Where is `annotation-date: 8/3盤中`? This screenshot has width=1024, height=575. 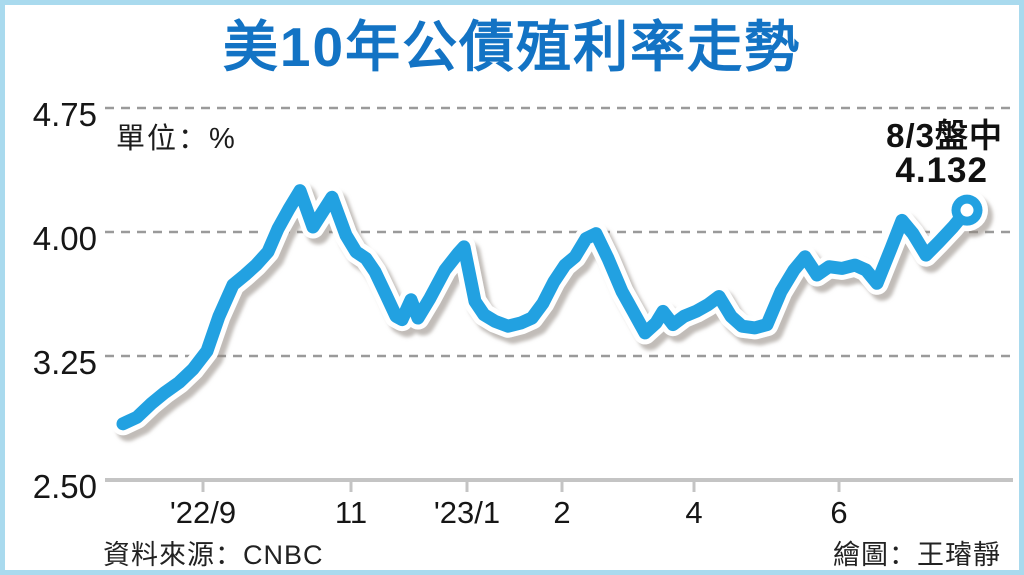 annotation-date: 8/3盤中 is located at coordinates (944, 135).